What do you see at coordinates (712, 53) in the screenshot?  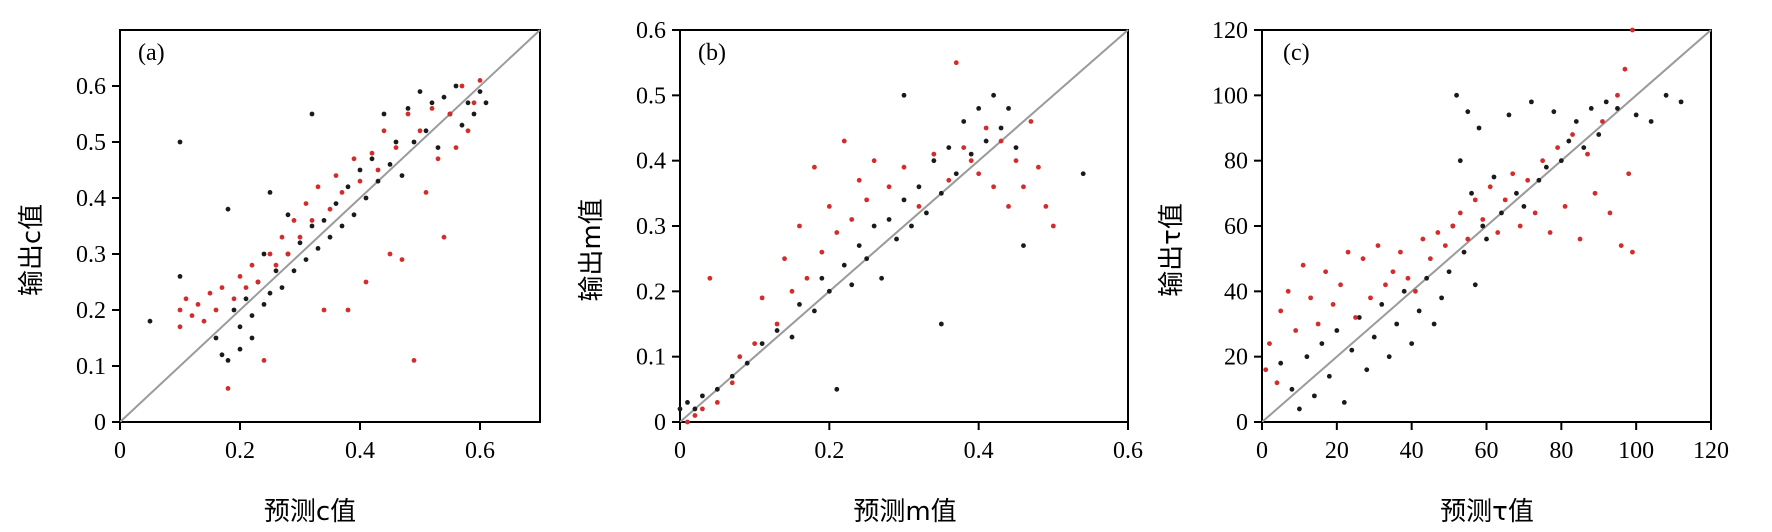 I see `panel-label: (b)` at bounding box center [712, 53].